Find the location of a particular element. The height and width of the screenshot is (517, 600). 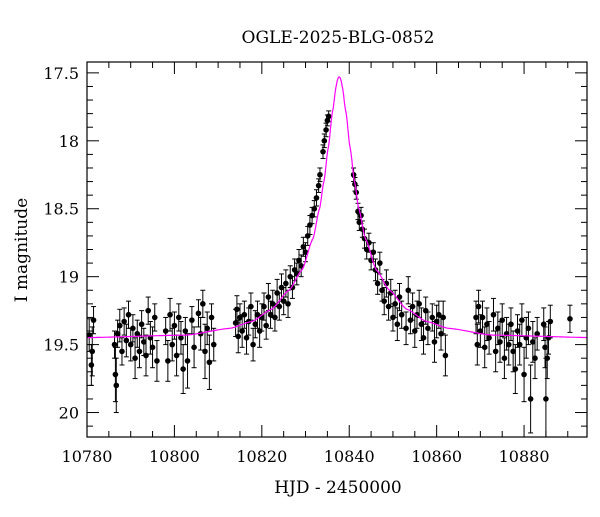

y-axis-label: I magnitude is located at coordinates (22, 250).